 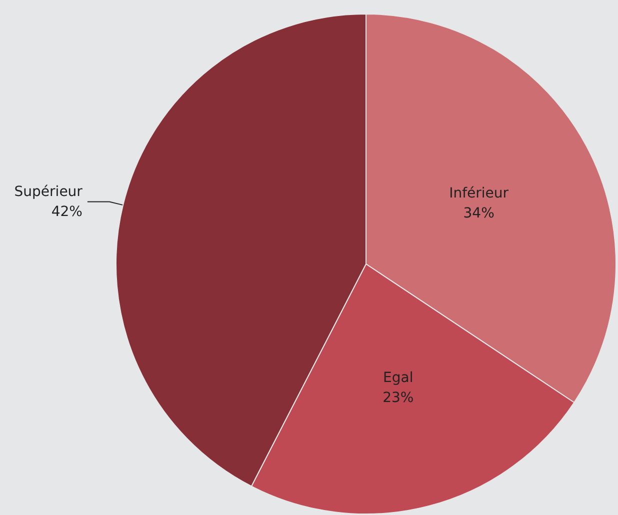 I want to click on data-label: 34%, so click(x=478, y=214).